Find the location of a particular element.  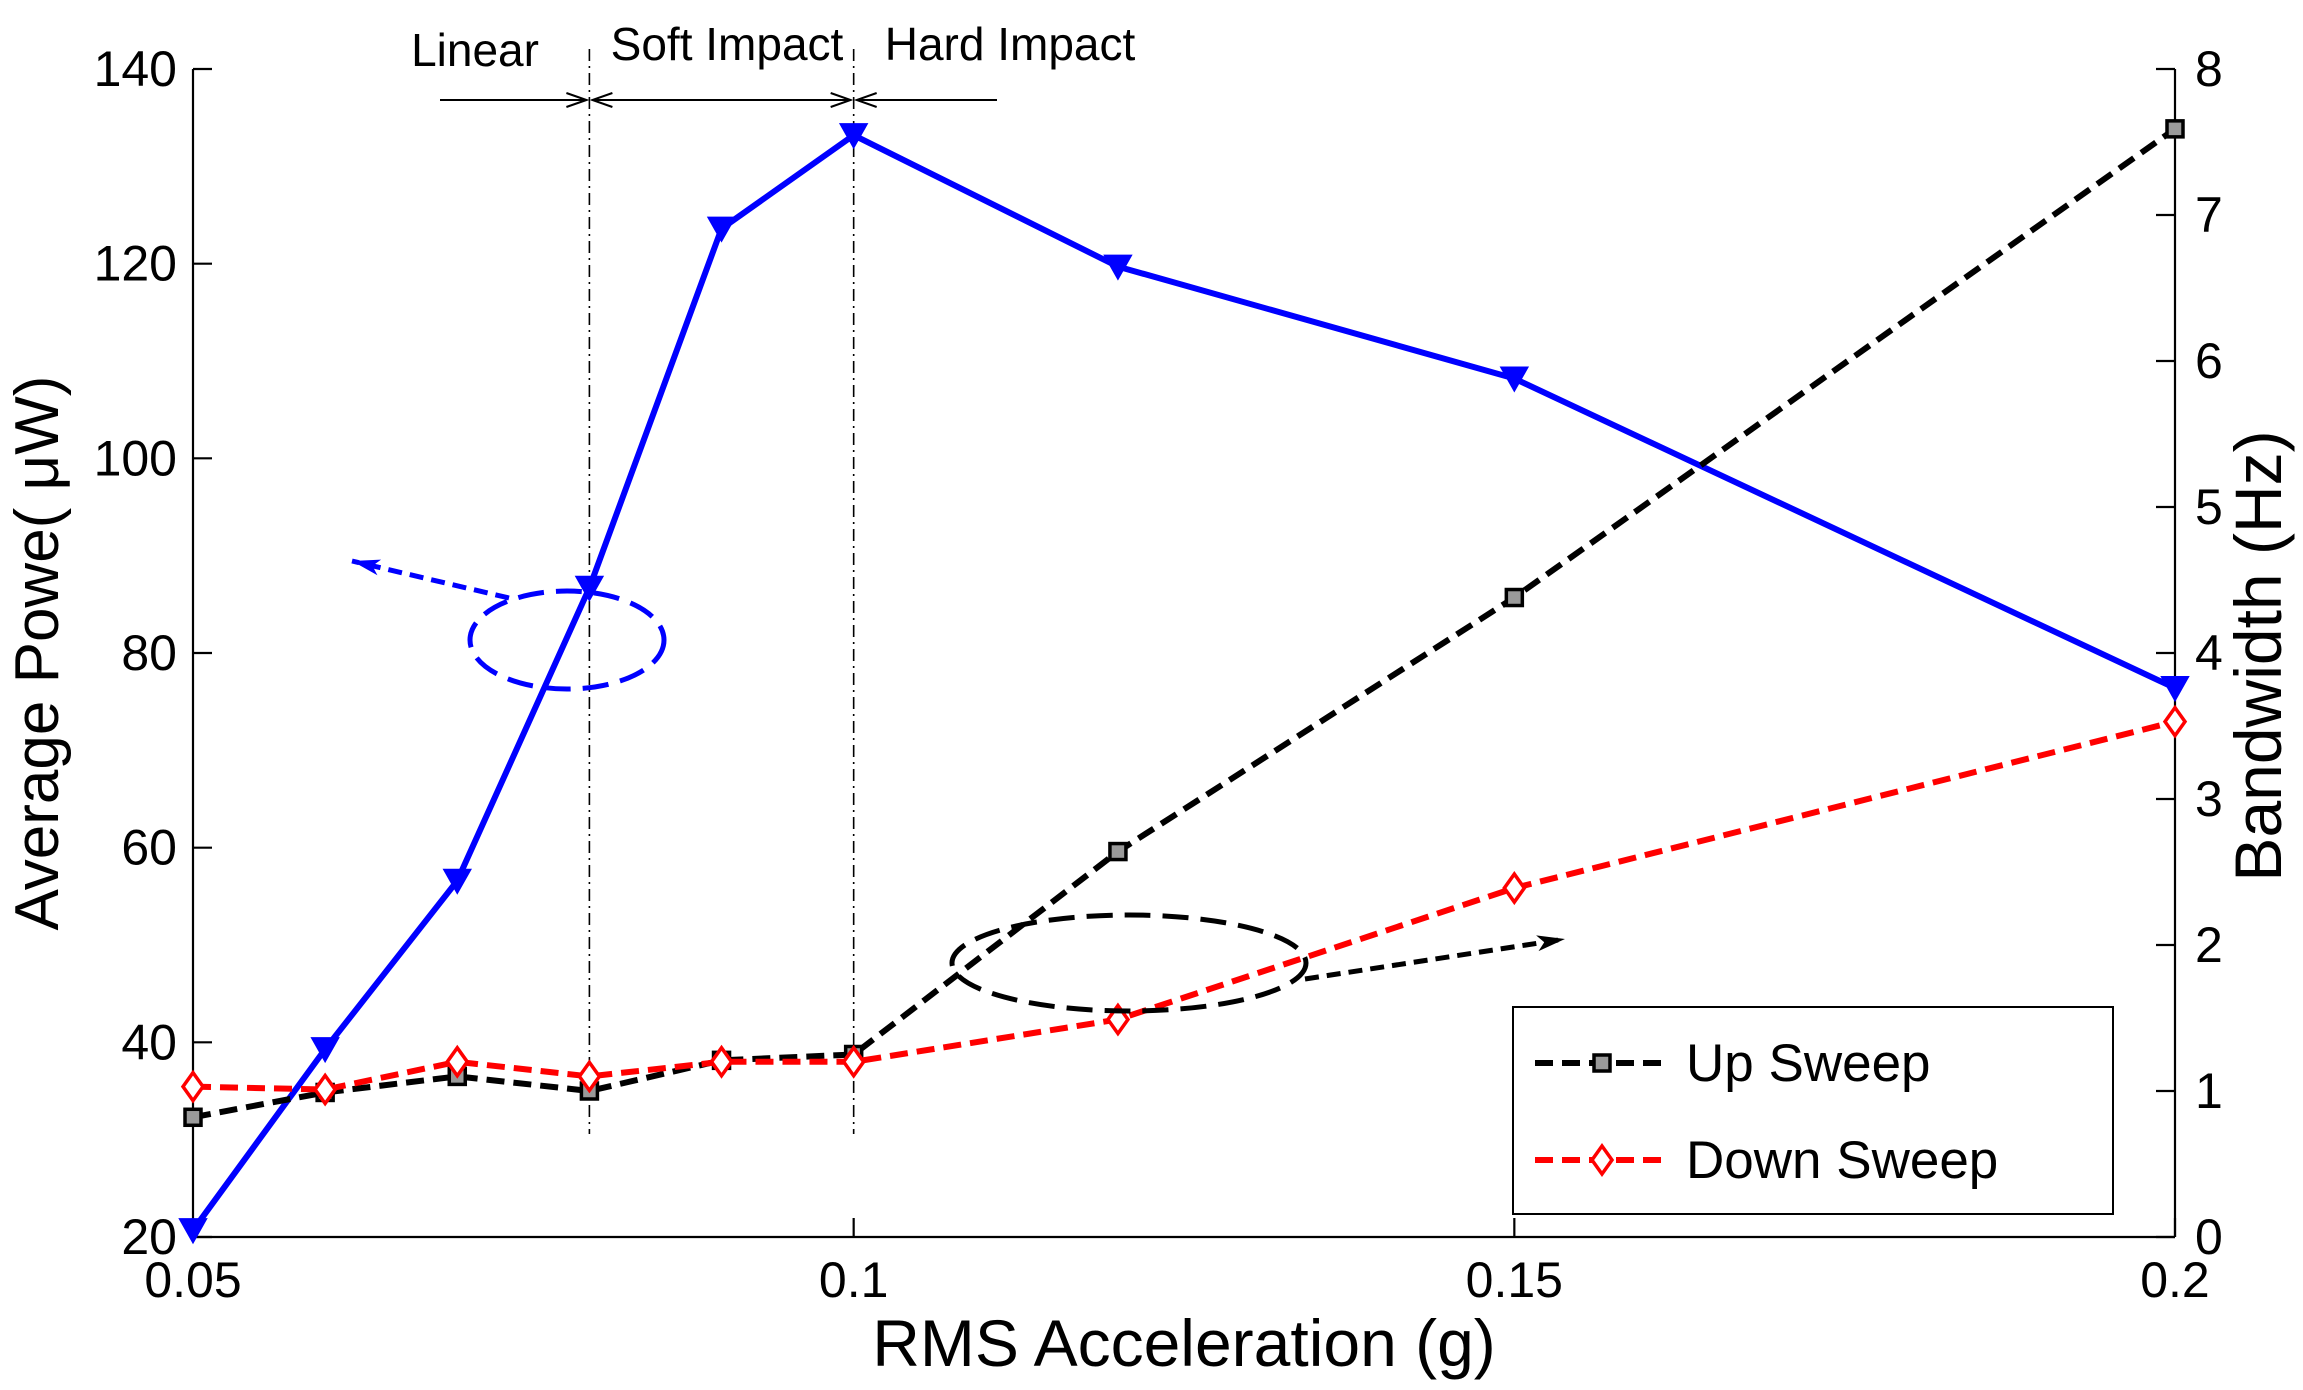

right-y-tick-label: 3 is located at coordinates (2209, 799).